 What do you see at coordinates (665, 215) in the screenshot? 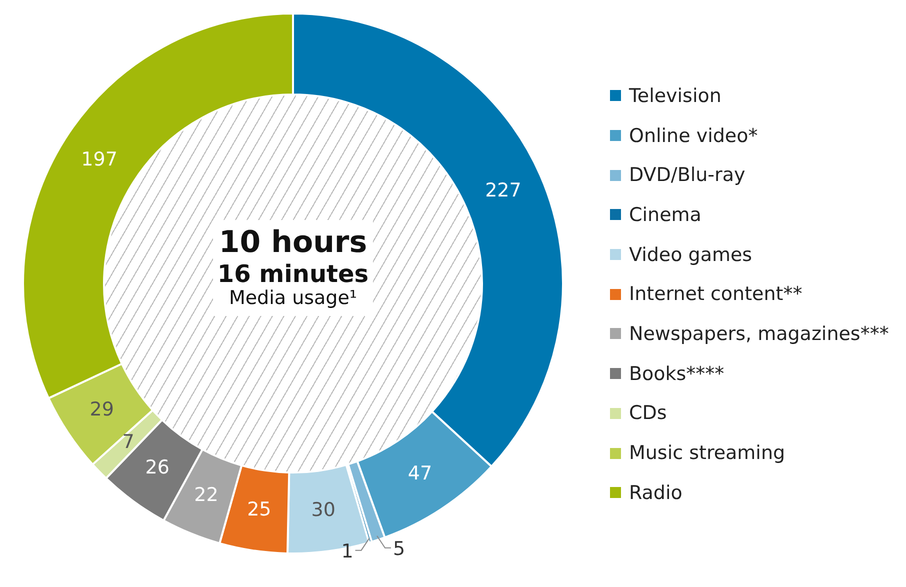
I see `legend-label: Cinema` at bounding box center [665, 215].